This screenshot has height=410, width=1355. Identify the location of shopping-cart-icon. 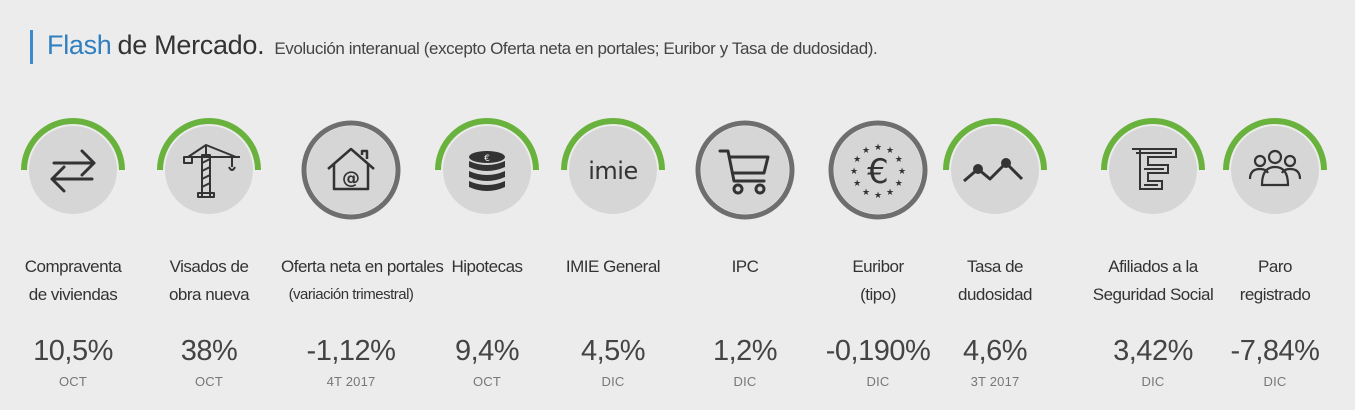
(745, 170).